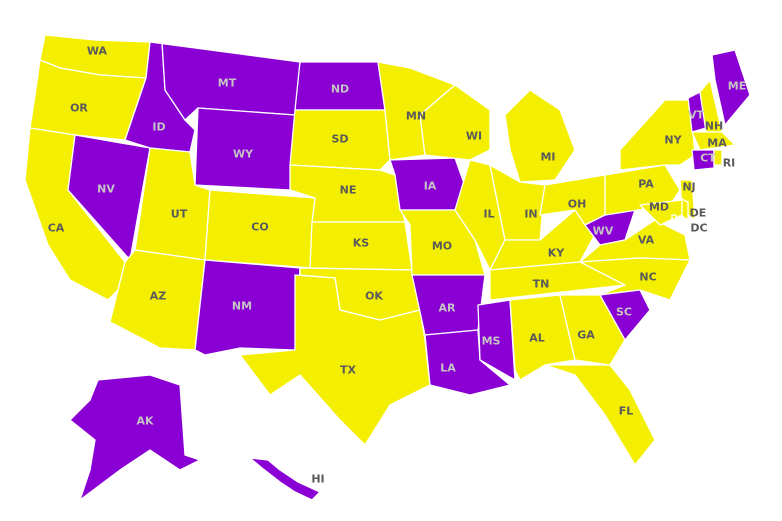 The width and height of the screenshot is (782, 521). Describe the element at coordinates (610, 227) in the screenshot. I see `state-wv` at that location.